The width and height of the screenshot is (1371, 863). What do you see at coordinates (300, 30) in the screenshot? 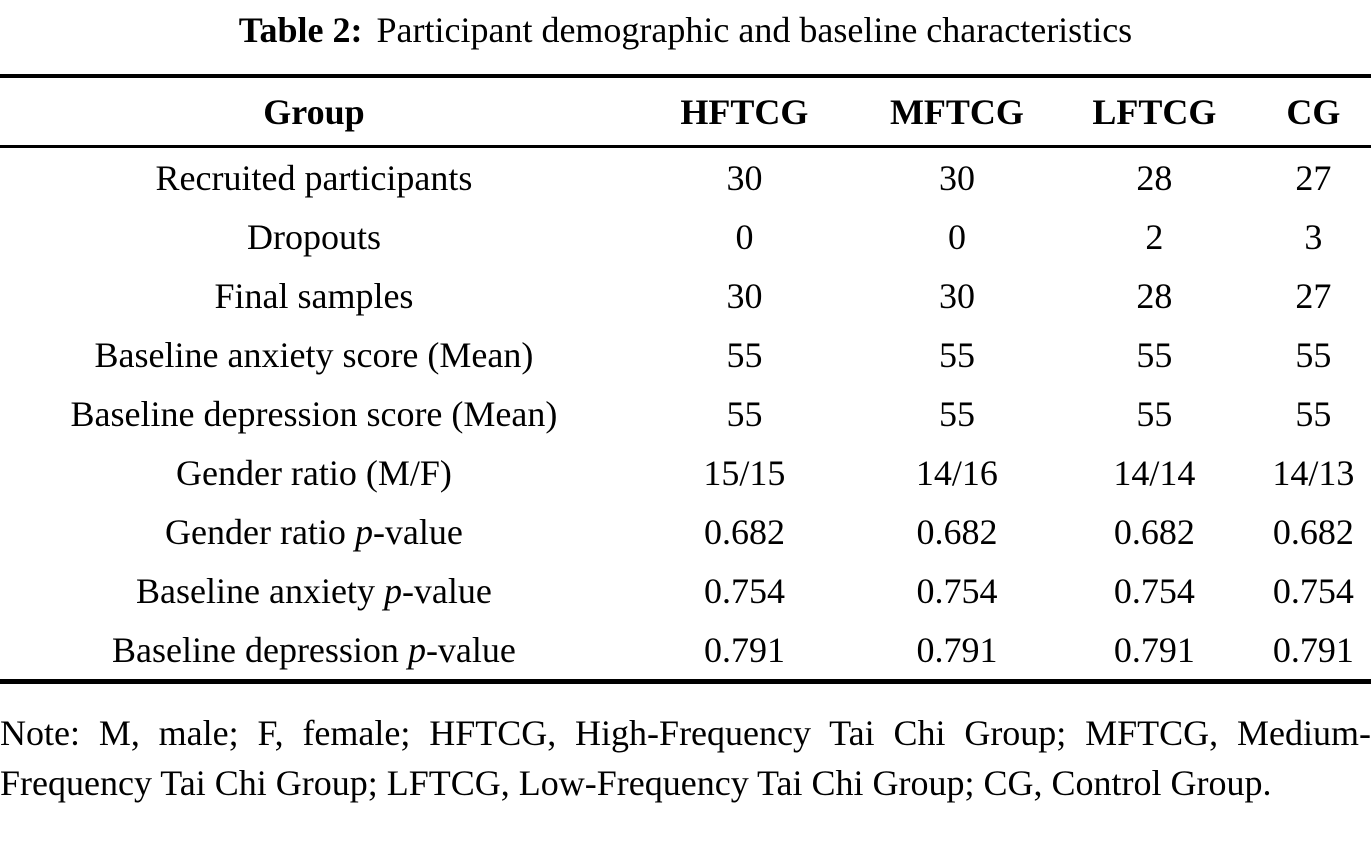
I see `table-caption-number: Table 2:` at bounding box center [300, 30].